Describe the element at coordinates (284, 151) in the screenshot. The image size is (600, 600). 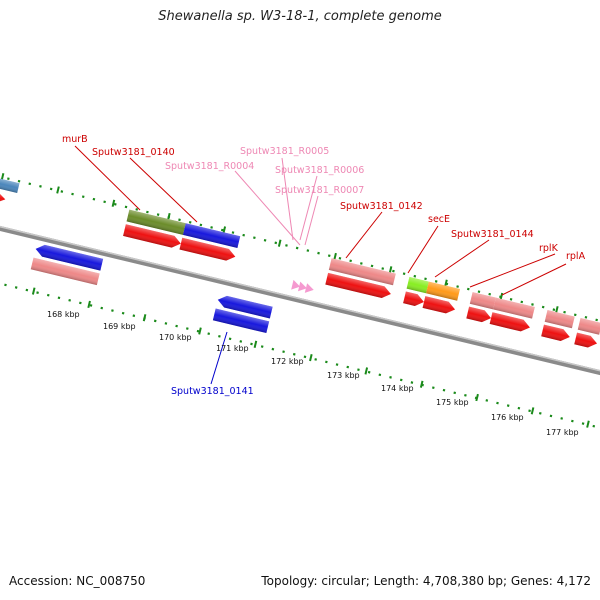
I see `gene-label-sputw3181-r0005: Sputw3181_R0005` at that location.